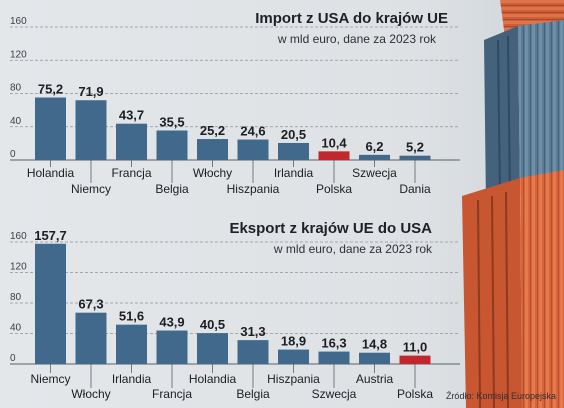  I want to click on value-label: 43,7, so click(131, 115).